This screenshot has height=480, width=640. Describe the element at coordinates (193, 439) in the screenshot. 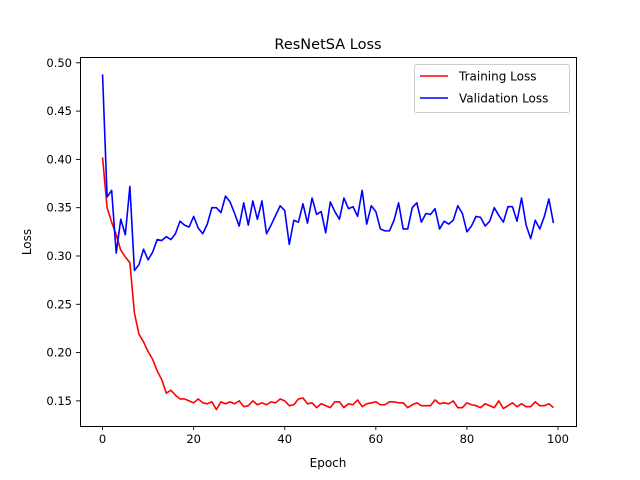

I see `x-tick-label: 20` at that location.